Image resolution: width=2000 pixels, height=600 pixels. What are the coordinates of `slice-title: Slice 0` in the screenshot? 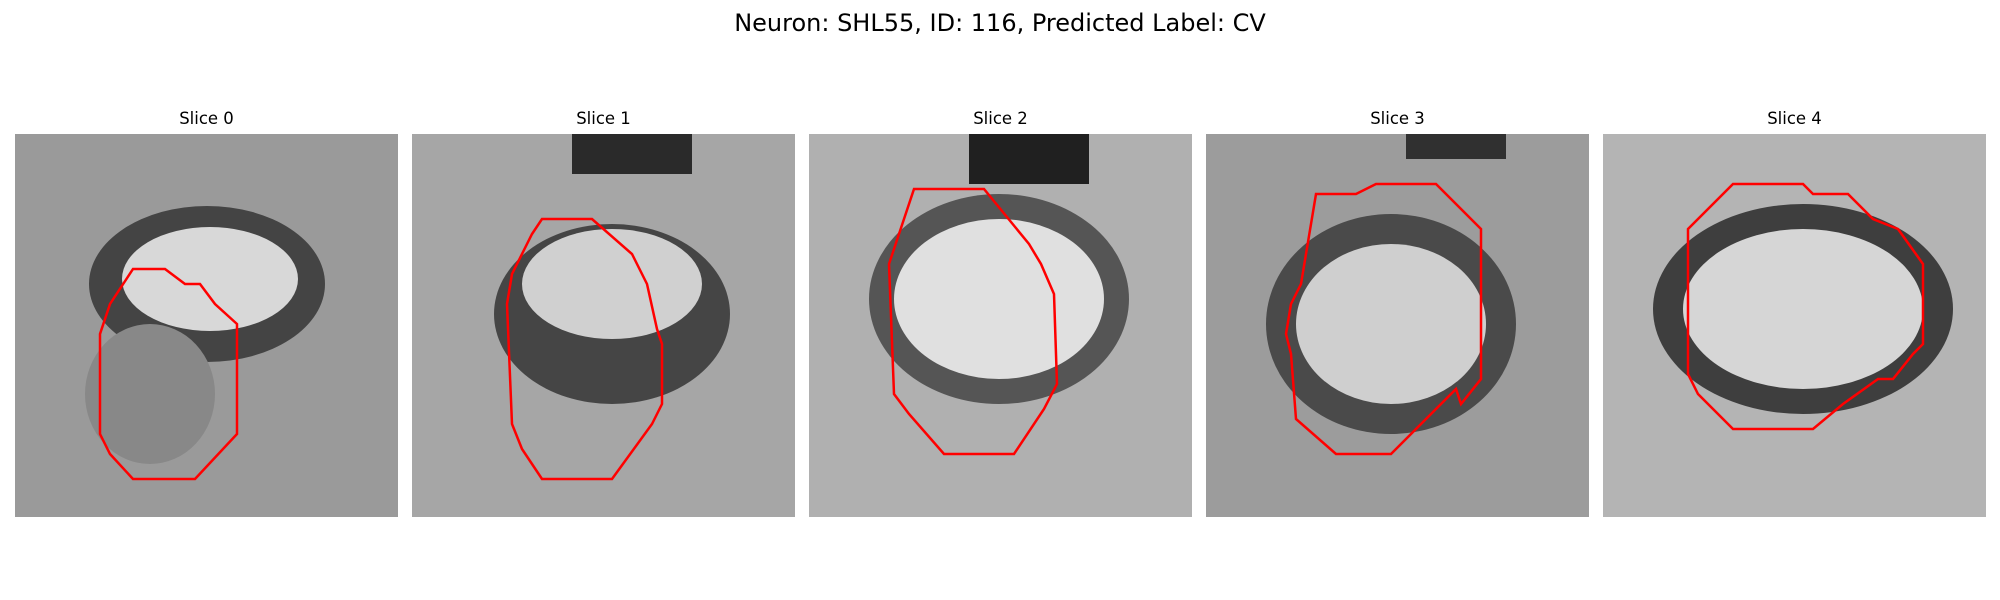 It's located at (206, 118).